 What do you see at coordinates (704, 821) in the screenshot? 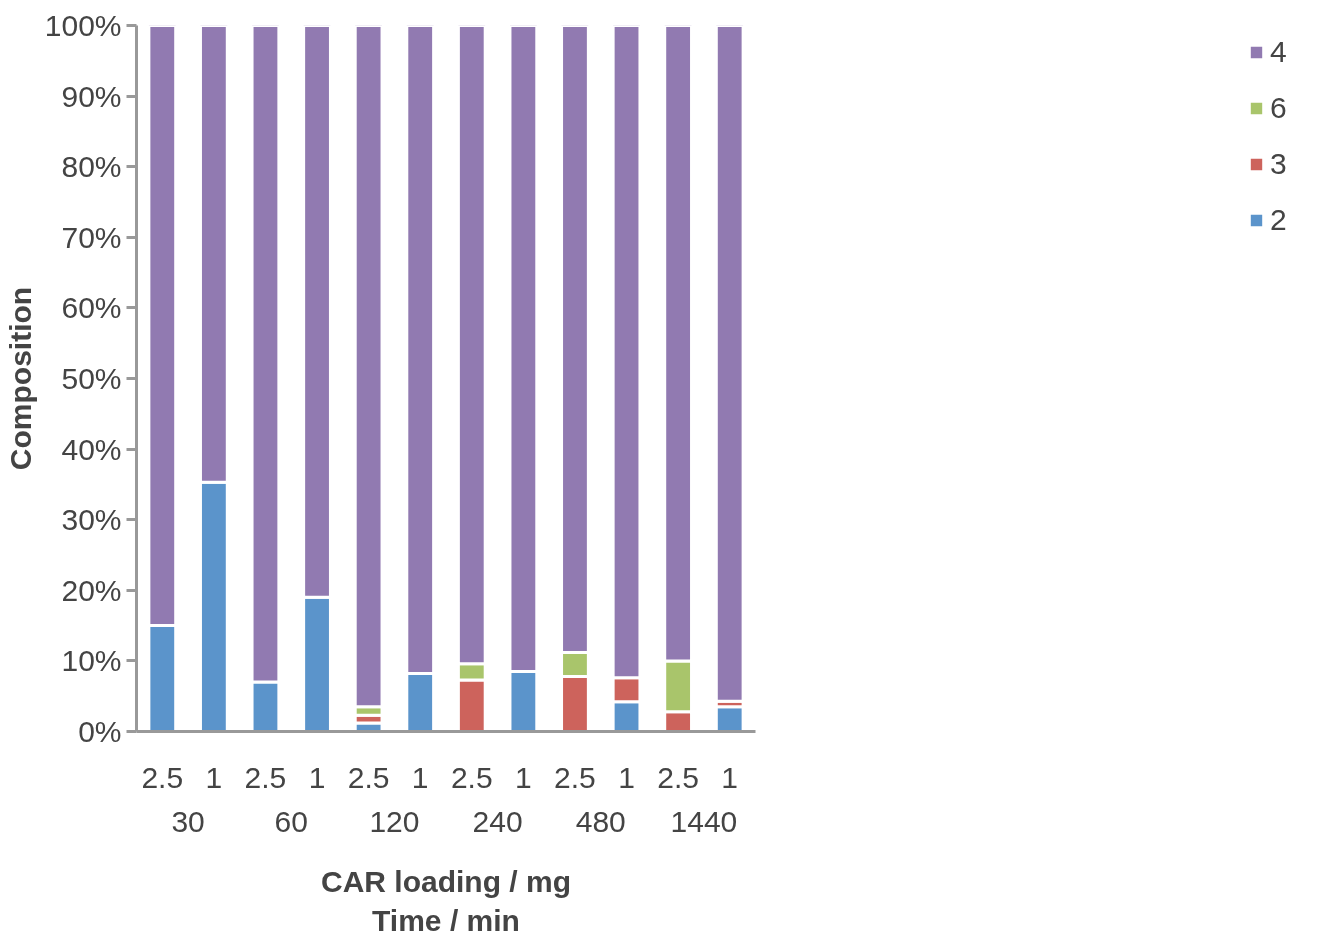
I see `text: 1440` at bounding box center [704, 821].